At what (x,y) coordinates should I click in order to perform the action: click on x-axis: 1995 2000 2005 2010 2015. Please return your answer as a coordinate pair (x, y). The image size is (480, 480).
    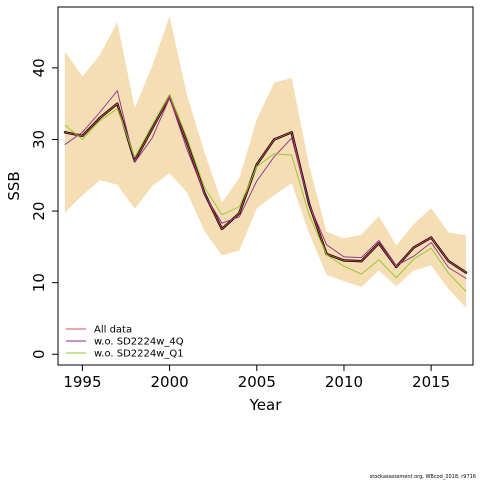
    Looking at the image, I should click on (256, 378).